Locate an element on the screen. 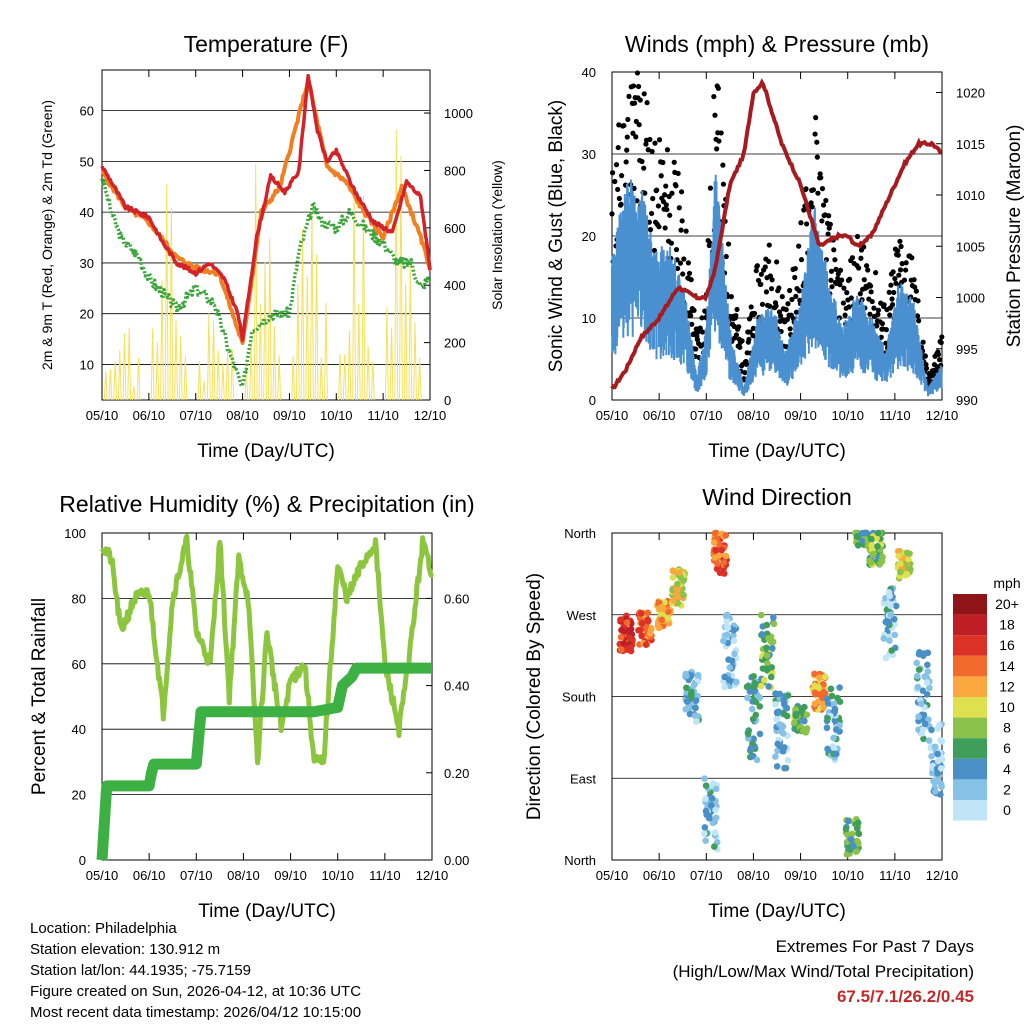 Image resolution: width=1024 pixels, height=1024 pixels. humidity-xtick-label: 05/10 is located at coordinates (102, 875).